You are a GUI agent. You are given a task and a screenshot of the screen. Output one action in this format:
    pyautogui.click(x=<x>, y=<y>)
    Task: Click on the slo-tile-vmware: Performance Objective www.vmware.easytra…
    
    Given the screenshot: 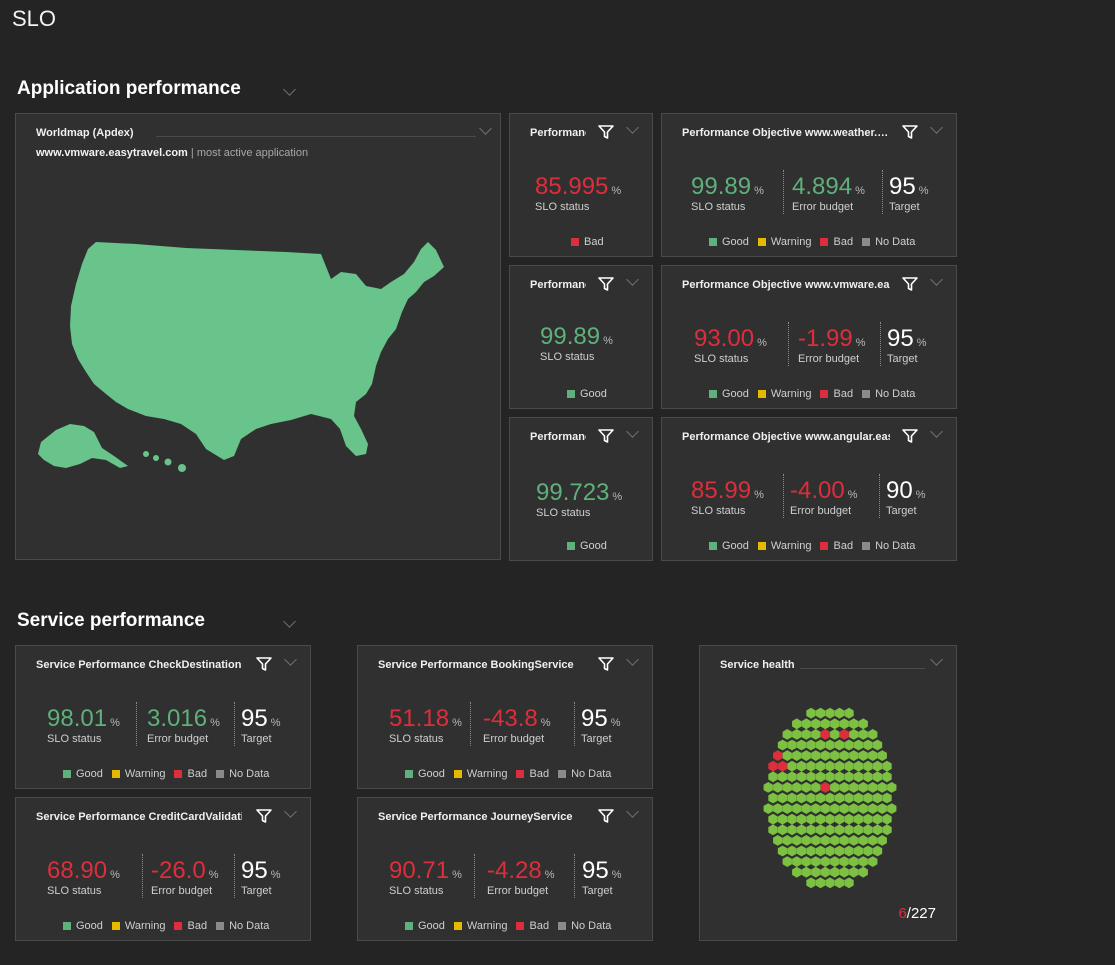 What is the action you would take?
    pyautogui.click(x=809, y=337)
    